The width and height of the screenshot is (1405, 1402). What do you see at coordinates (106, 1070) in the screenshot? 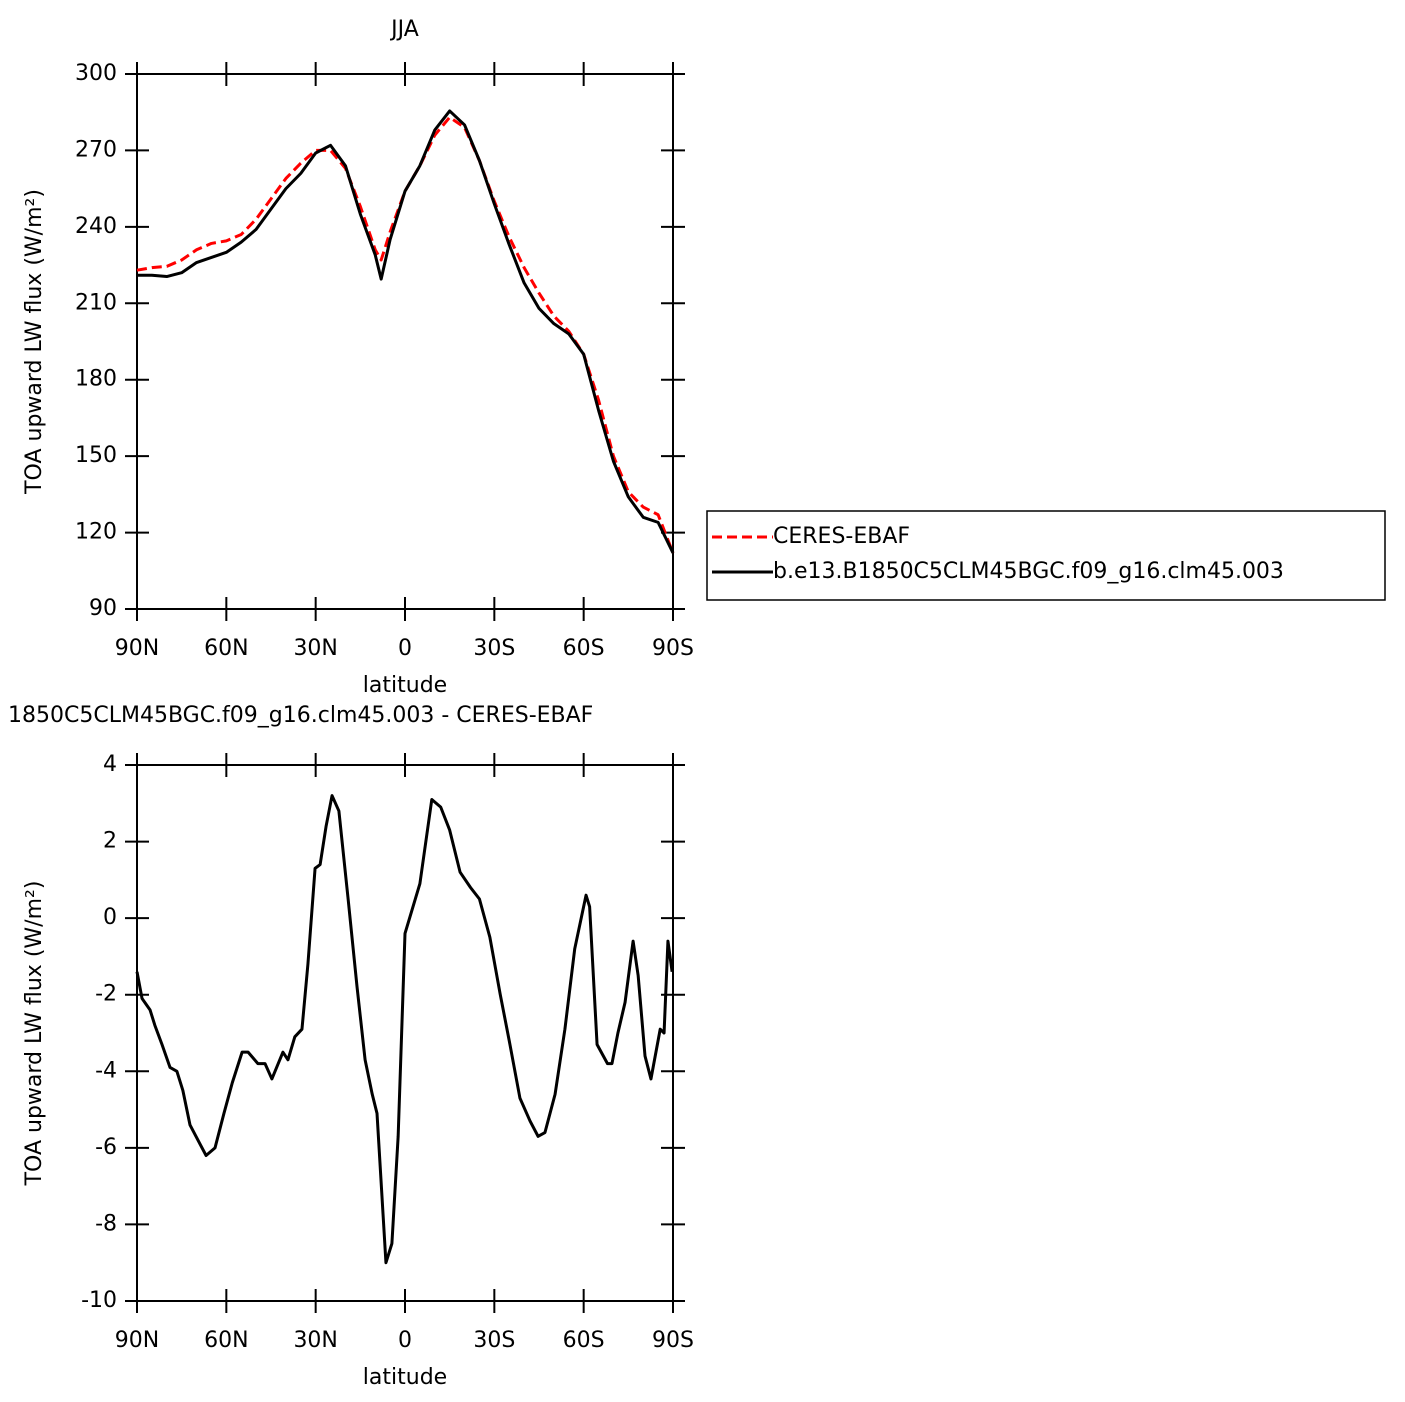
I see `y-tick-label: -4` at bounding box center [106, 1070].